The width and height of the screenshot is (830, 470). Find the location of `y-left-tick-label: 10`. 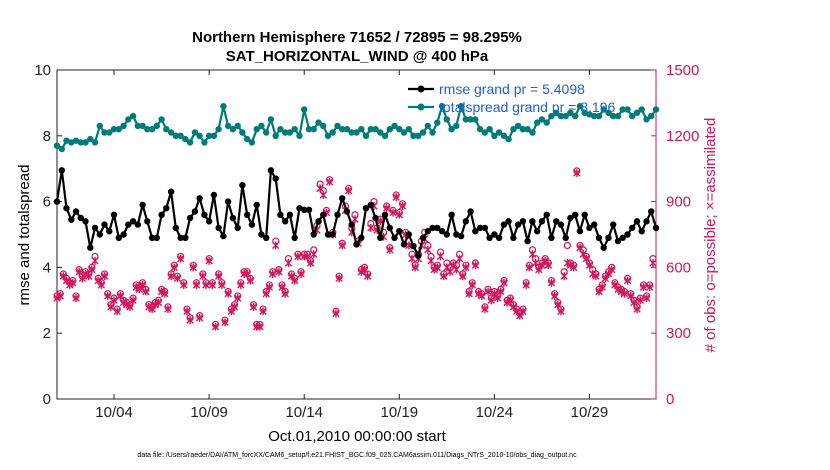

y-left-tick-label: 10 is located at coordinates (42, 70).